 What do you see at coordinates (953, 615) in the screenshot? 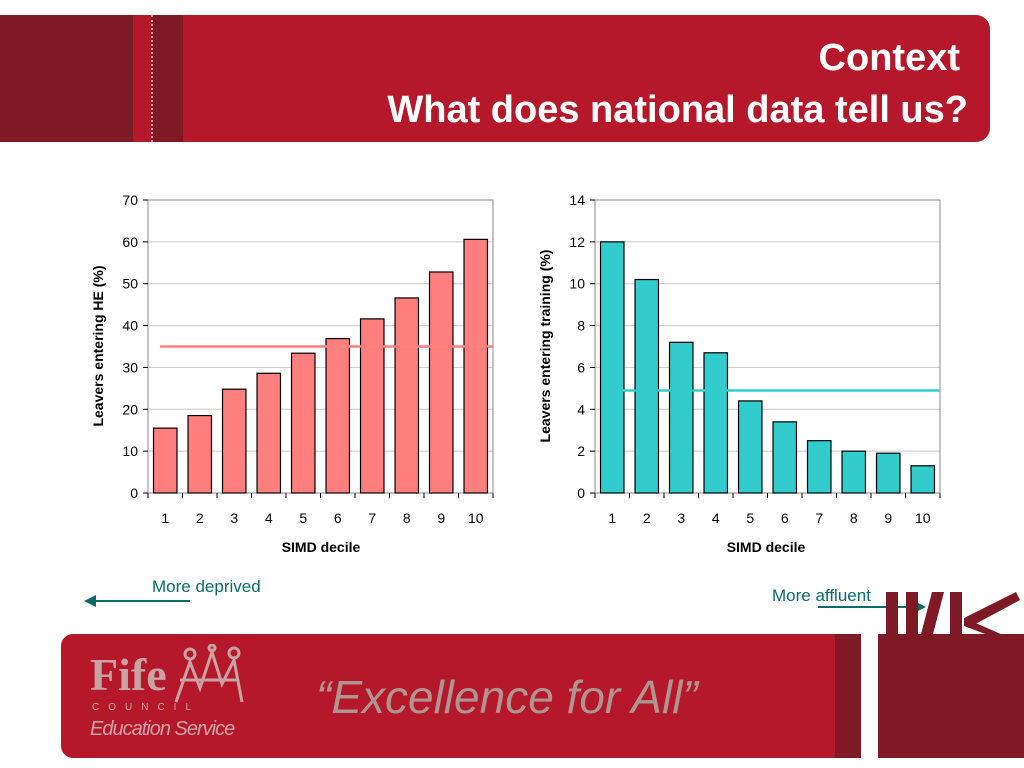
I see `logo-fragment-icon` at bounding box center [953, 615].